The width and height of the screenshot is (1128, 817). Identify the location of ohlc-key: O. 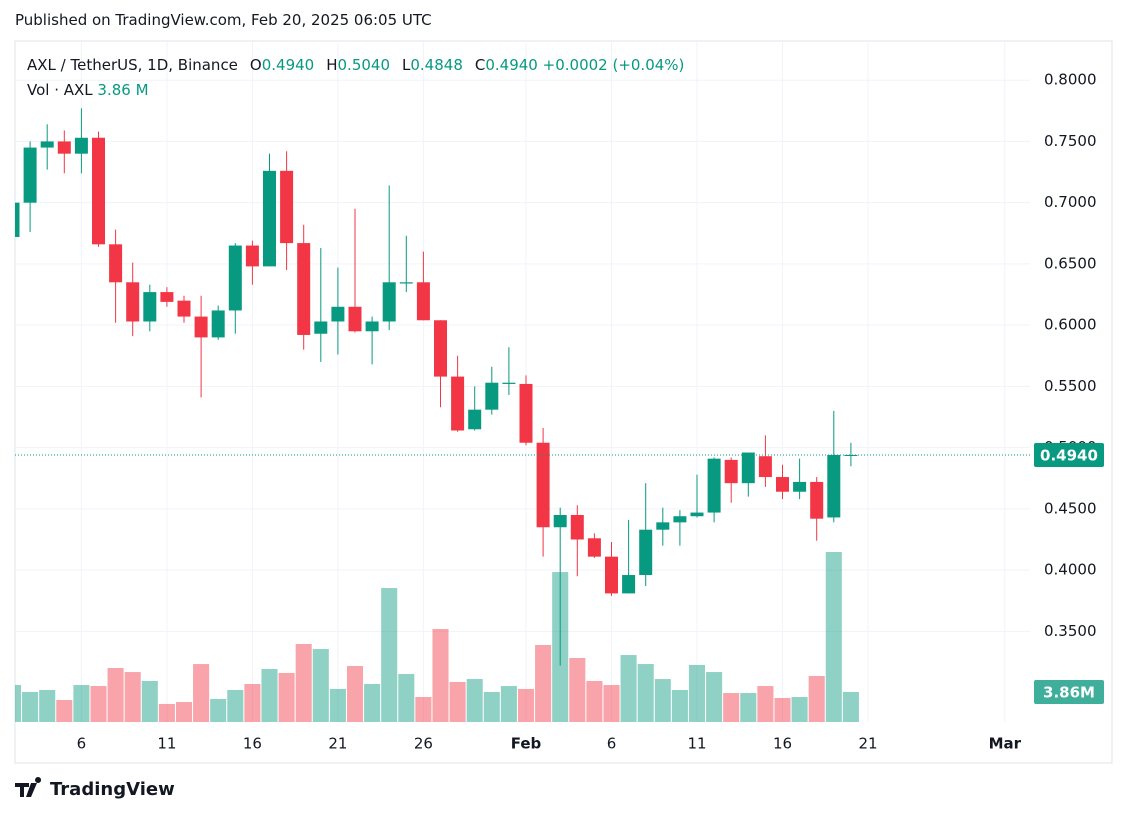
(255, 65).